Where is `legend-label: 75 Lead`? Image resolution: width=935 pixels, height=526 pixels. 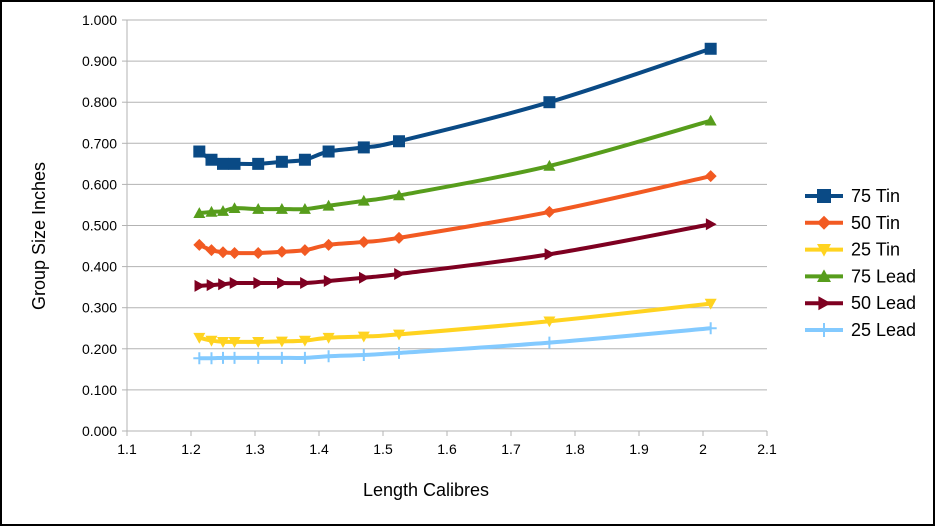
legend-label: 75 Lead is located at coordinates (883, 276).